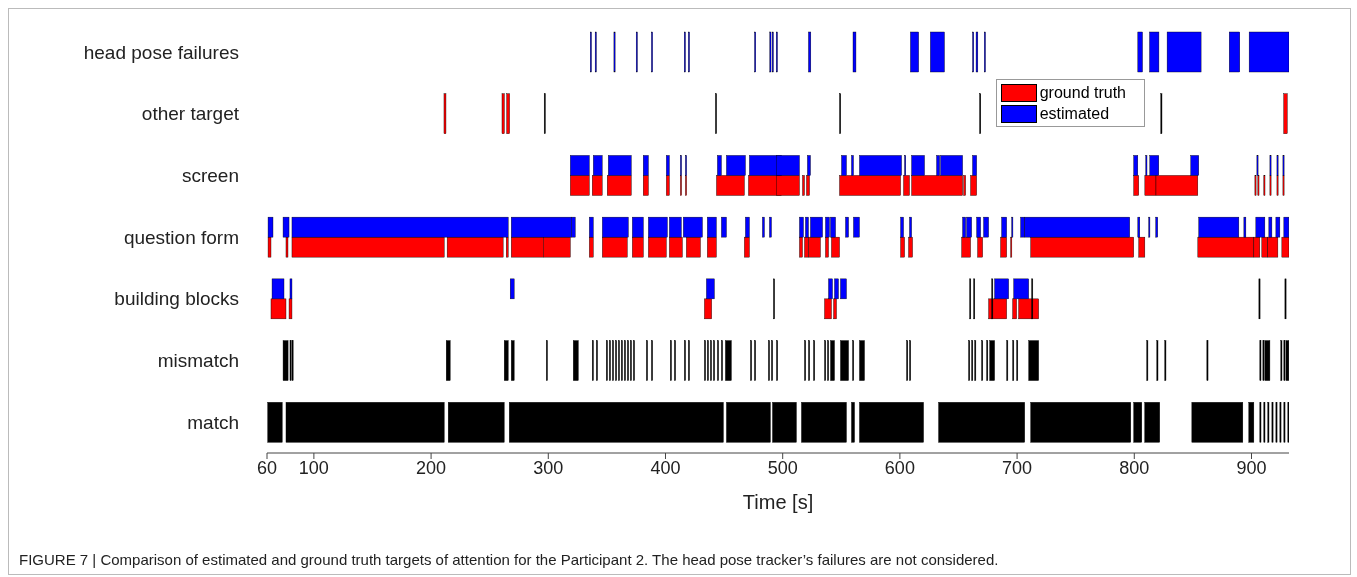 The width and height of the screenshot is (1357, 577). I want to click on legend-label: ground truth, so click(1082, 92).